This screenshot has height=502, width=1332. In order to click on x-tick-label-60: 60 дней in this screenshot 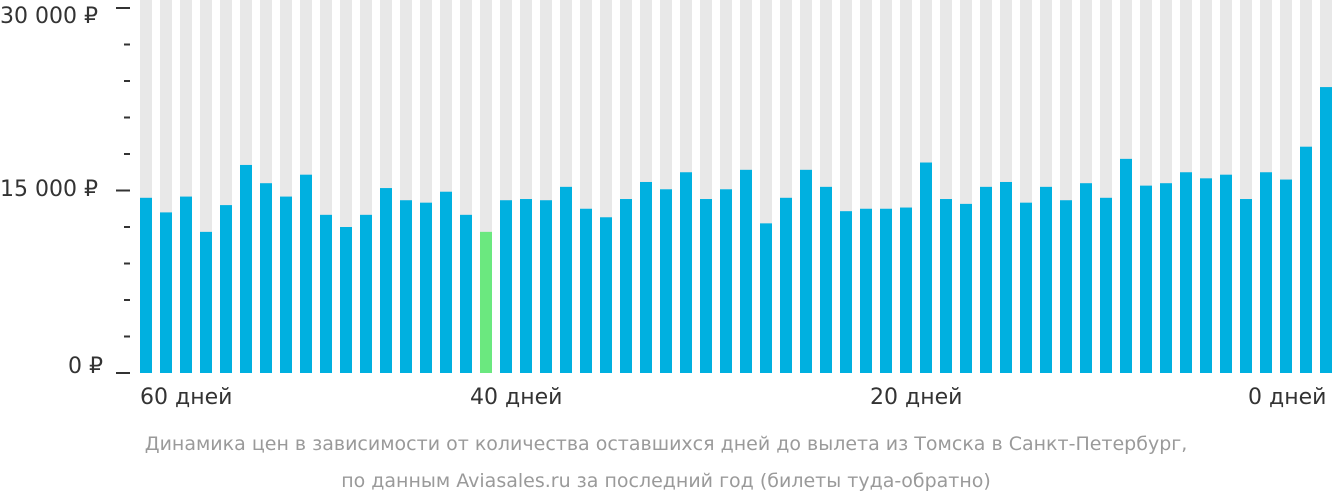, I will do `click(186, 397)`.